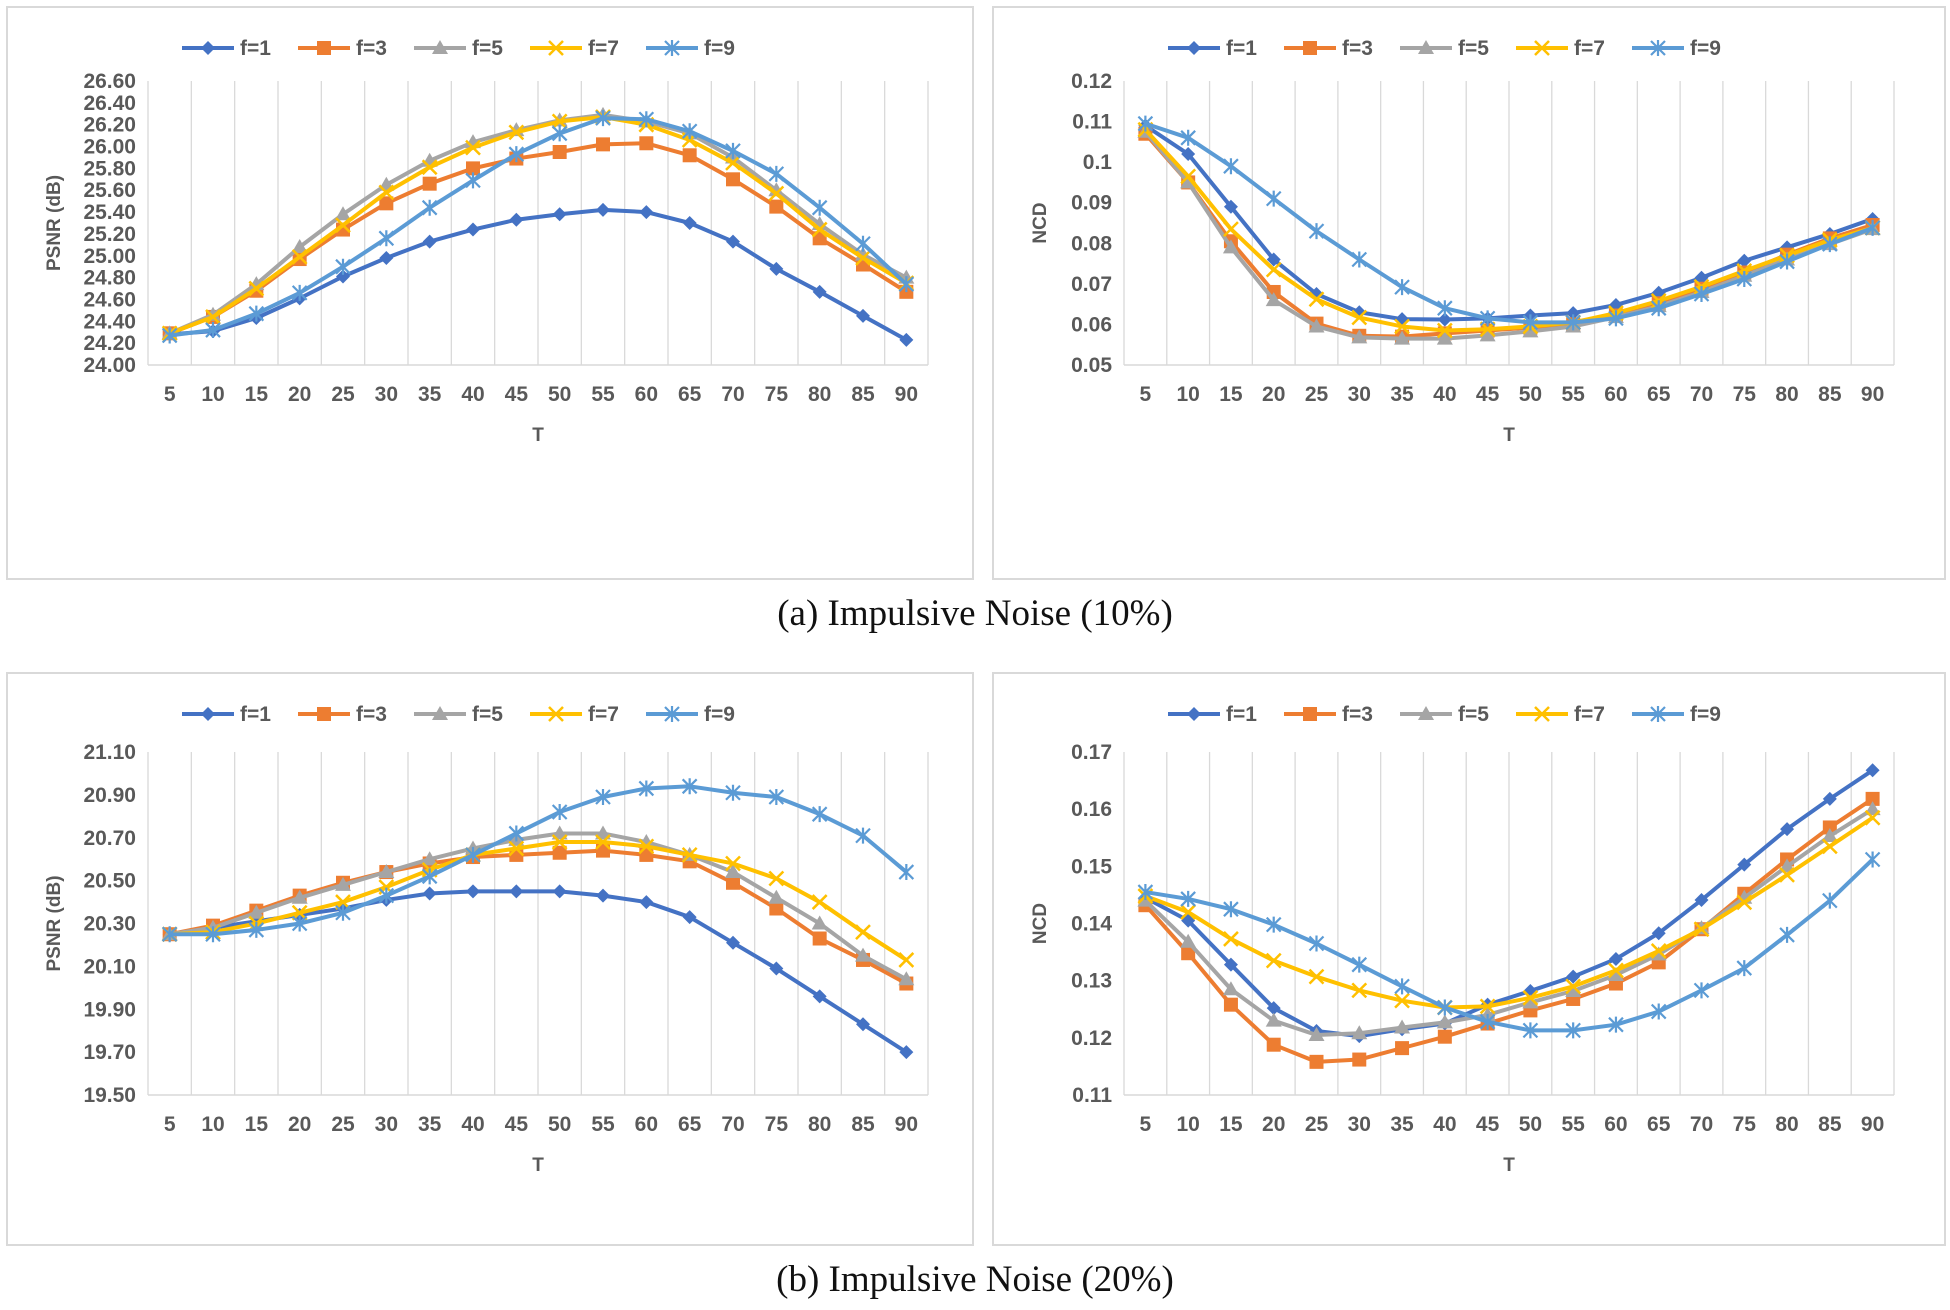 This screenshot has width=1950, height=1310. Describe the element at coordinates (1241, 714) in the screenshot. I see `legend-label: f=1` at that location.